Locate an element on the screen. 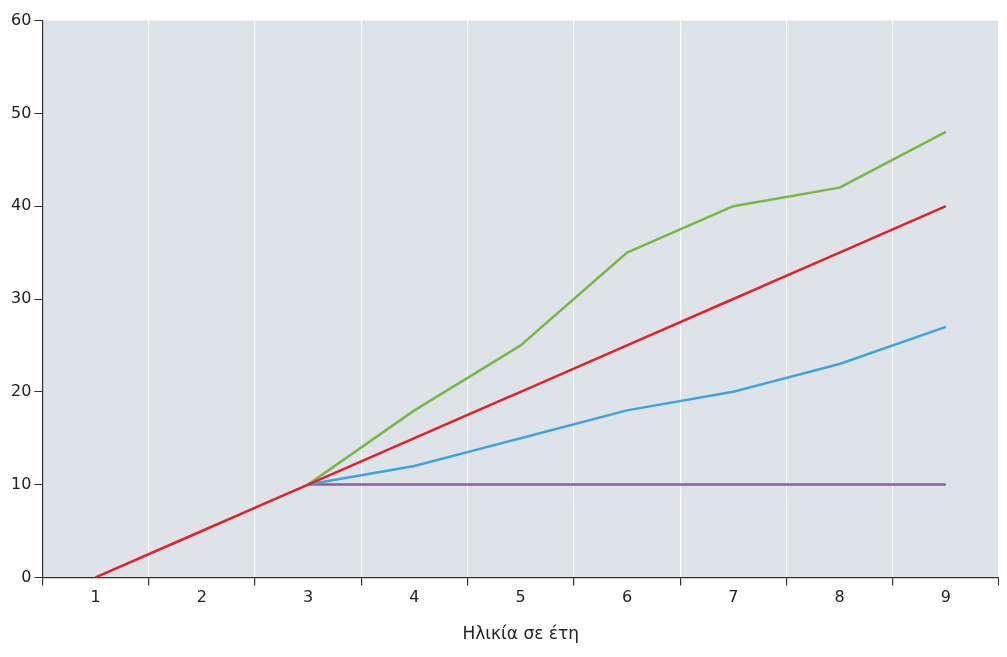  x-tick-label: 5 is located at coordinates (520, 597).